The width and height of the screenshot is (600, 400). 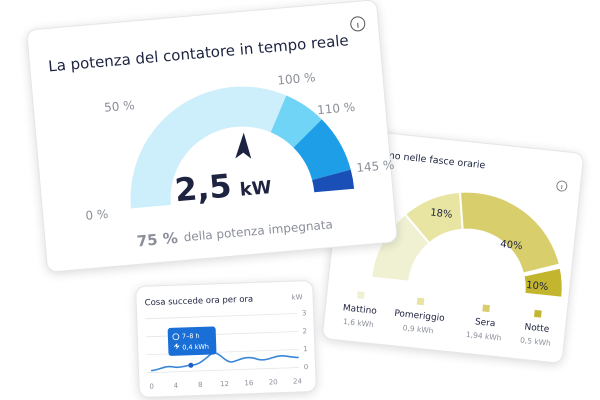 I want to click on y-tick-label: 0, so click(x=306, y=367).